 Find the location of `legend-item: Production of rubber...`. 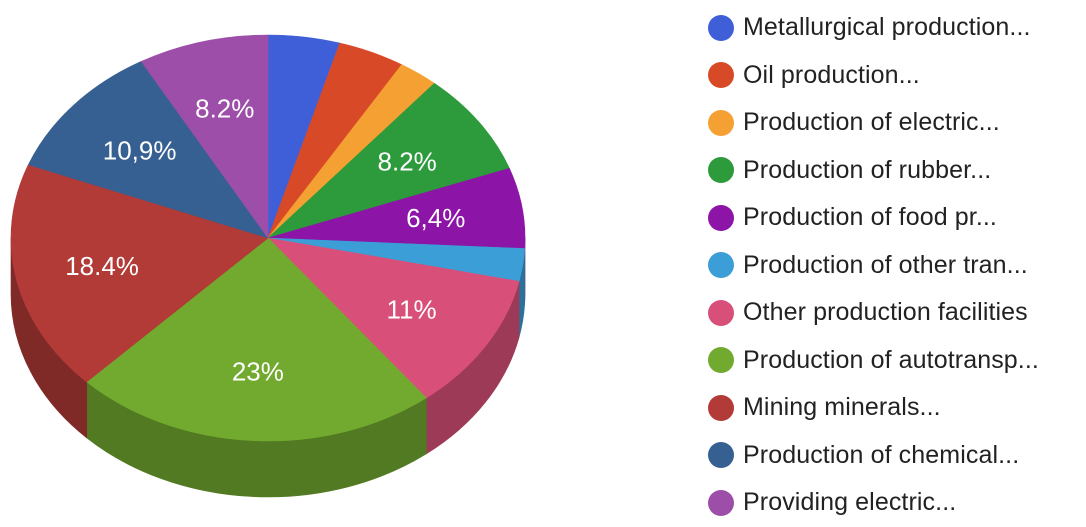

legend-item: Production of rubber... is located at coordinates (897, 171).